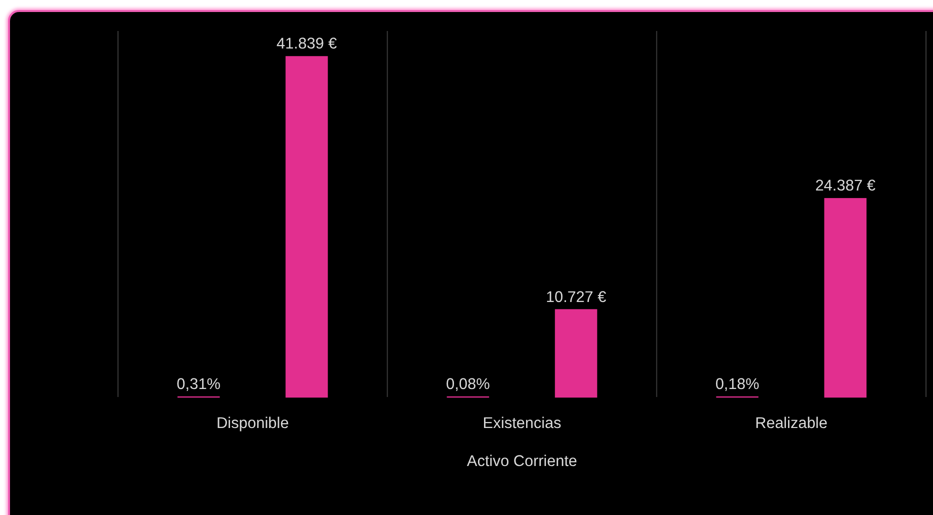  I want to click on data-label: 41.839 €, so click(307, 44).